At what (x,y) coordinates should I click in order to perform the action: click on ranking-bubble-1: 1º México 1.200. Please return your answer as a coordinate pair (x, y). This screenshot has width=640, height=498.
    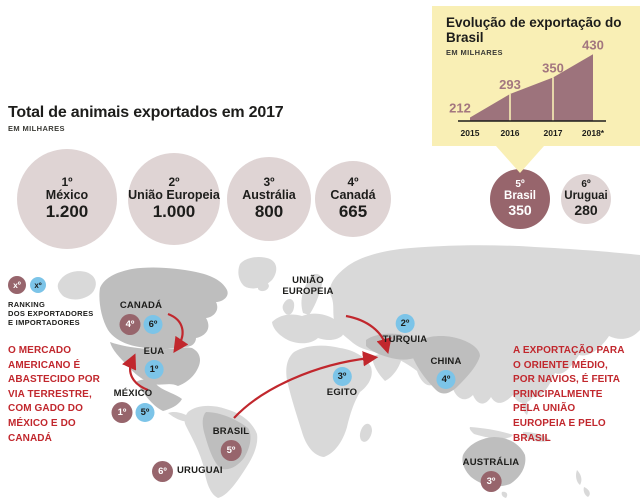
    Looking at the image, I should click on (67, 199).